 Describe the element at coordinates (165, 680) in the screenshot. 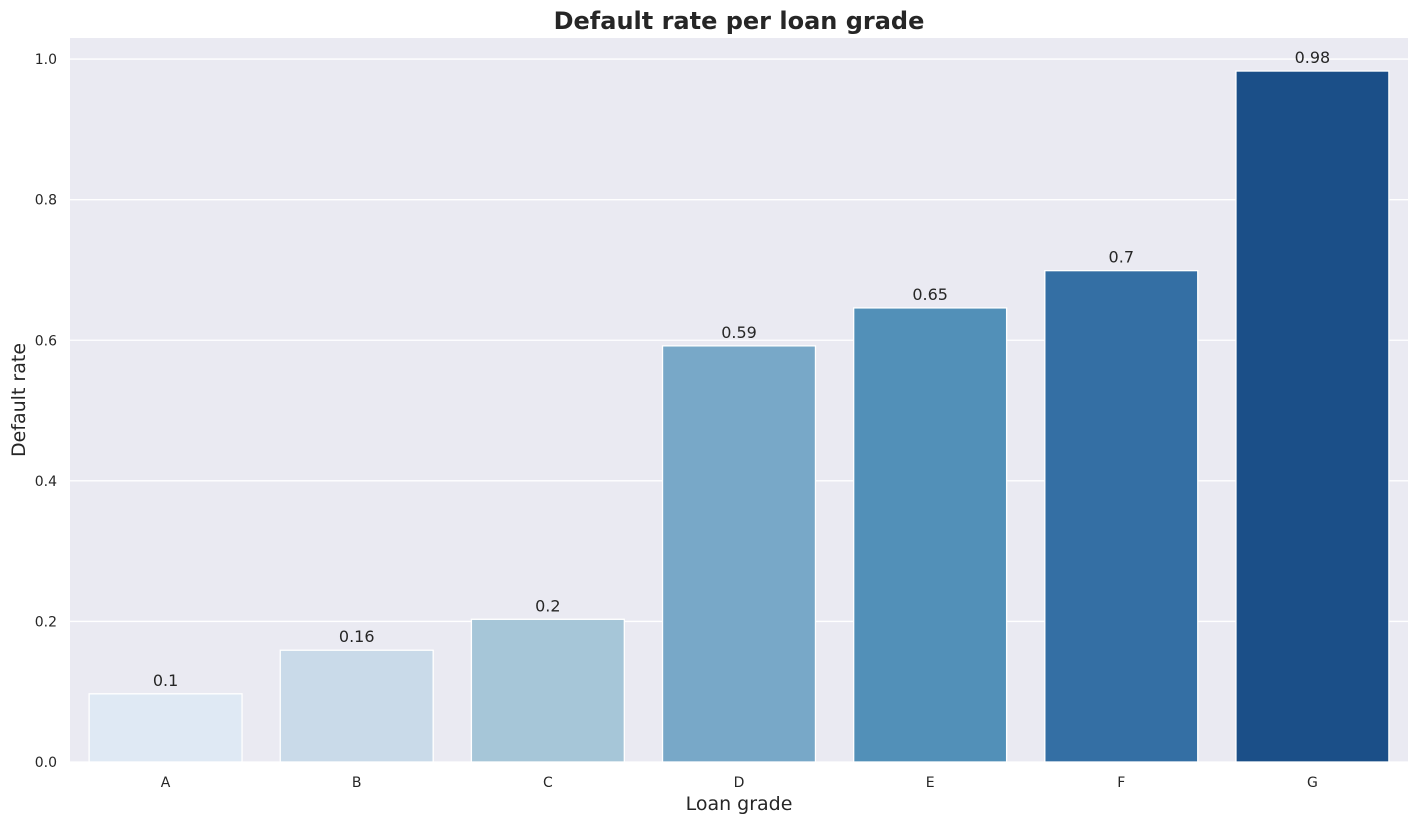

I see `data-label-a: 0.1` at that location.